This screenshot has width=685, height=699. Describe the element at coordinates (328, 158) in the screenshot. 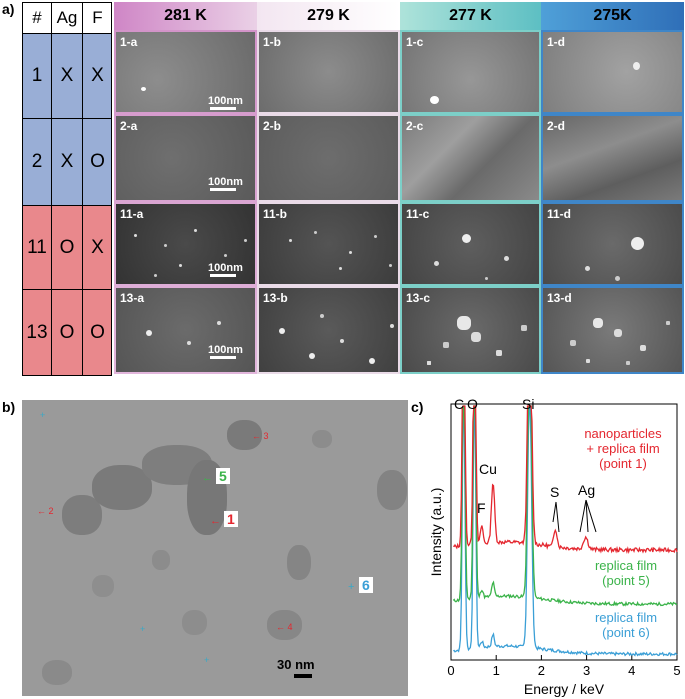

I see `sem-image: 2-b` at that location.